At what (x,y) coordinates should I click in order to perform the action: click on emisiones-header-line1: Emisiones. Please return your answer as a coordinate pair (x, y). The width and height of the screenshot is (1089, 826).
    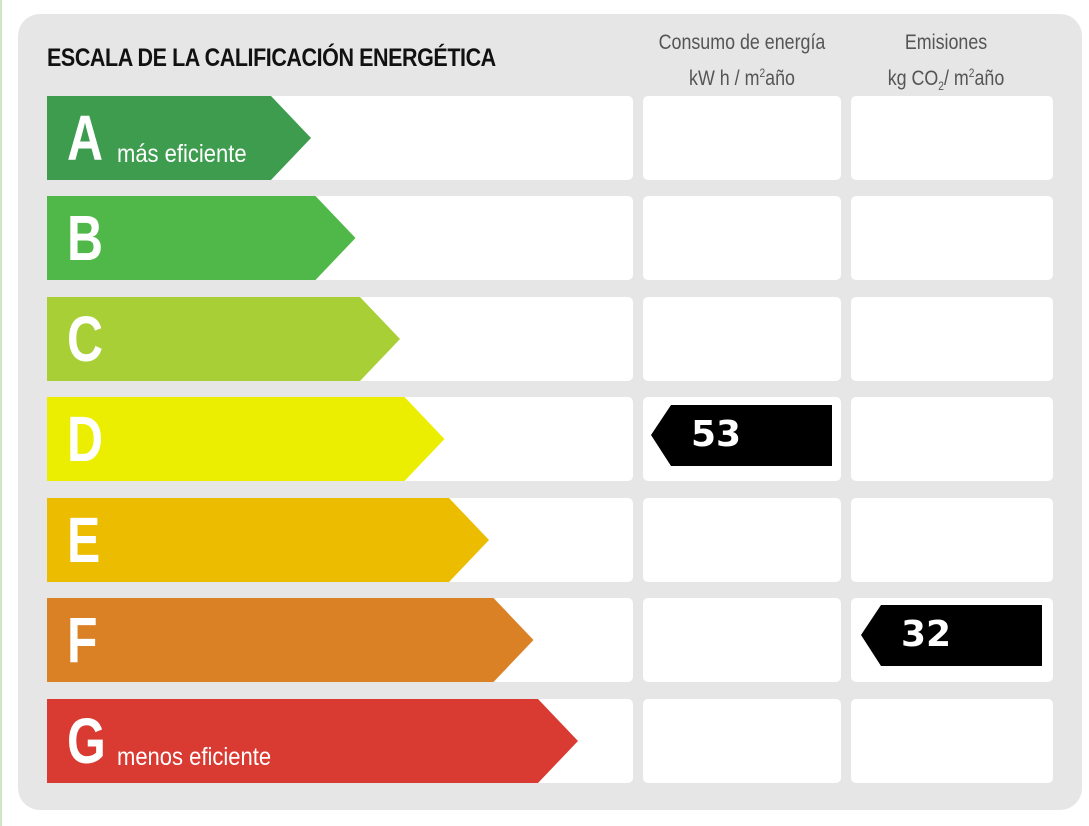
    Looking at the image, I should click on (946, 42).